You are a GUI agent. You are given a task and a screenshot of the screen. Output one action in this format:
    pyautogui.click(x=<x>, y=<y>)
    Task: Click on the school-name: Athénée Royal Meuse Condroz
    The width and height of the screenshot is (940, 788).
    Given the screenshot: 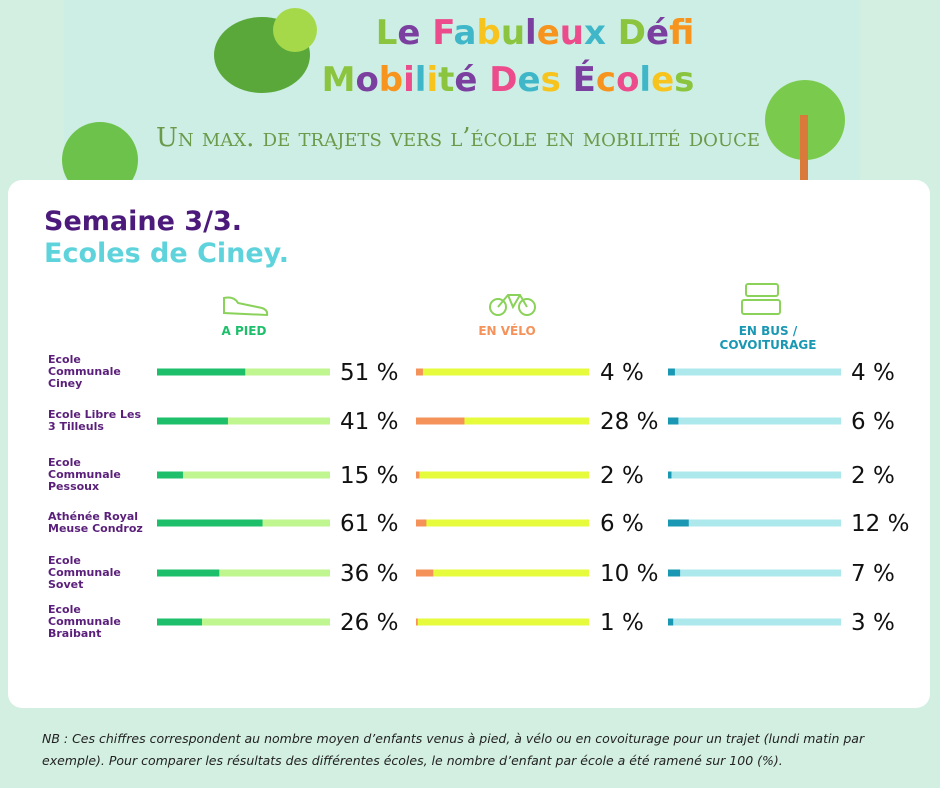 What is the action you would take?
    pyautogui.click(x=95, y=522)
    